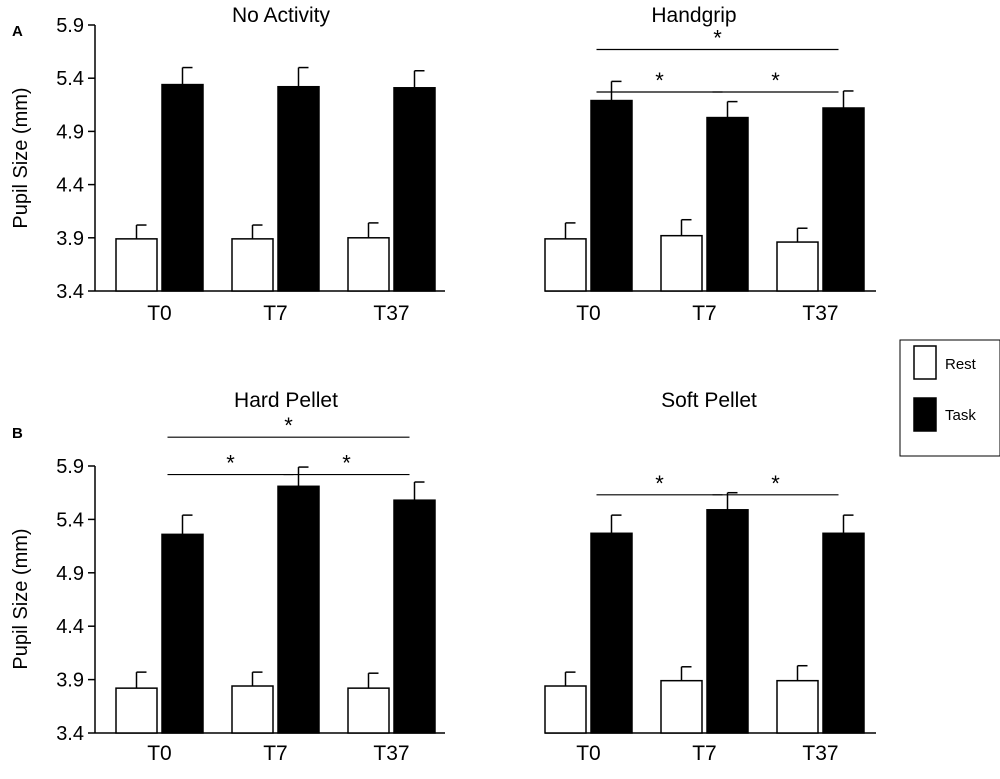 The height and width of the screenshot is (779, 1000). What do you see at coordinates (275, 753) in the screenshot?
I see `p2-category-label-t7: T7` at bounding box center [275, 753].